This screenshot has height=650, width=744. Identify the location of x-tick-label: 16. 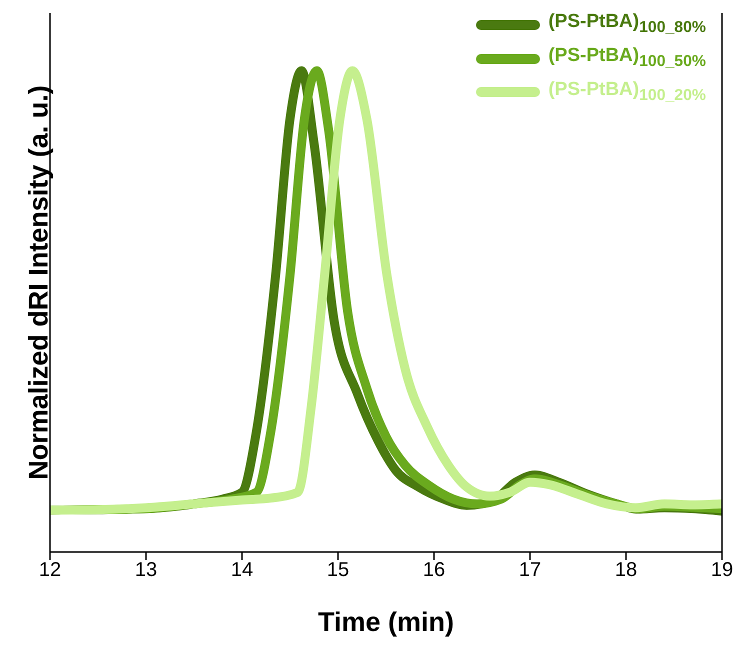
(434, 570).